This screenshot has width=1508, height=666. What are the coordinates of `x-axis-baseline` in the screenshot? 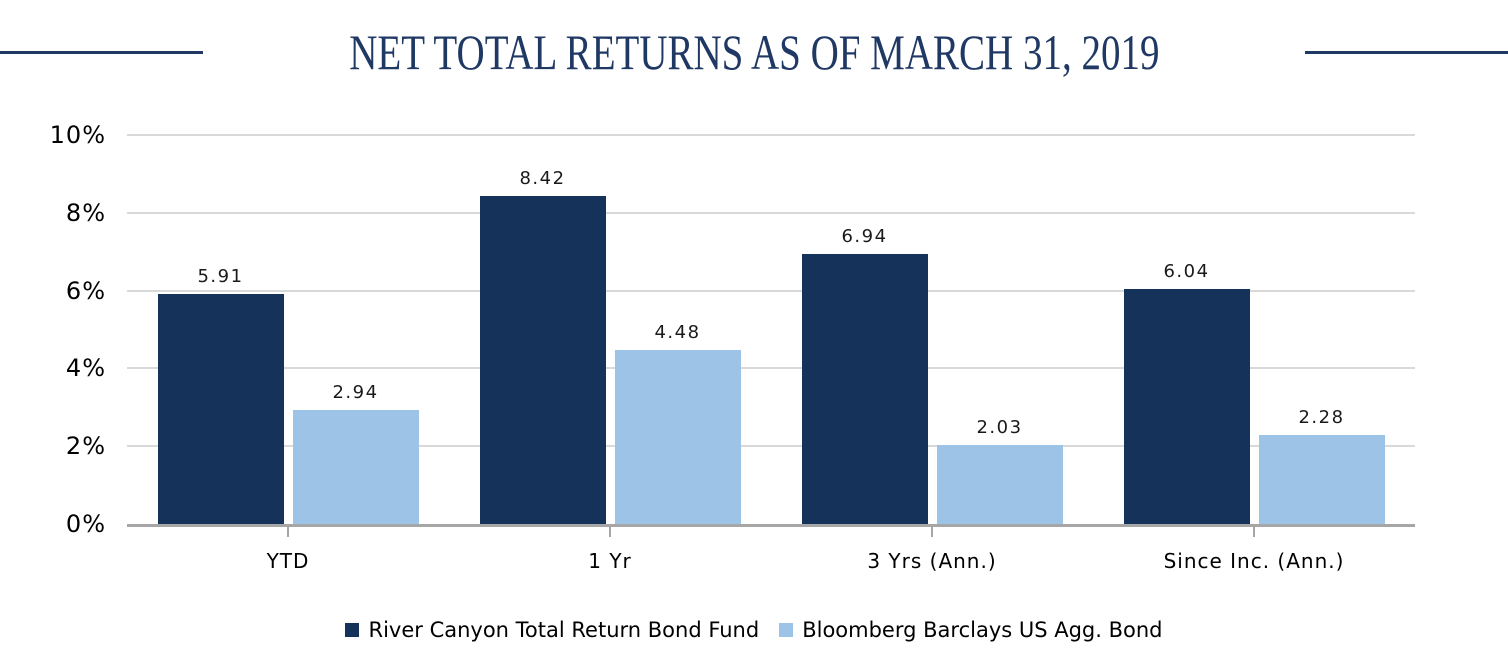 It's located at (771, 525).